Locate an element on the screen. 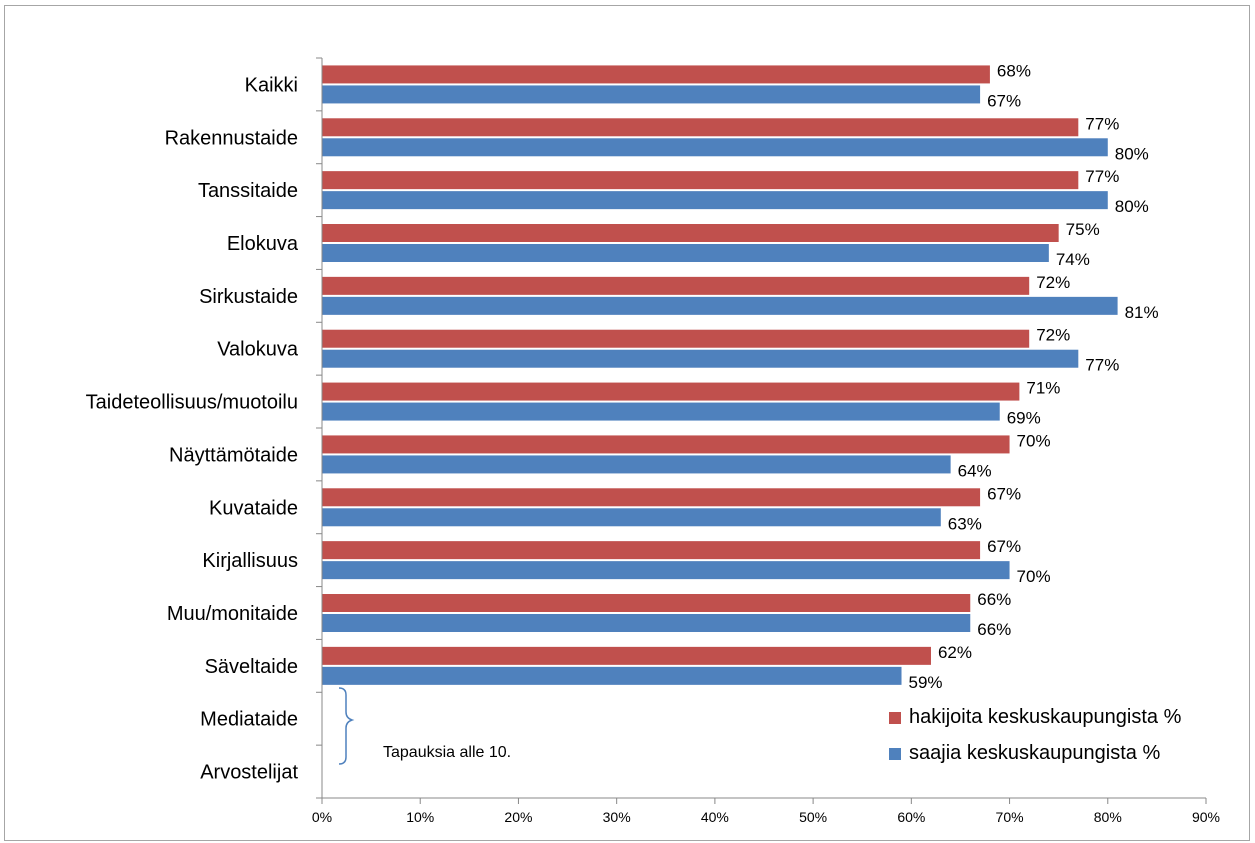  value-label-kuvataide-series-2: 63% is located at coordinates (965, 523).